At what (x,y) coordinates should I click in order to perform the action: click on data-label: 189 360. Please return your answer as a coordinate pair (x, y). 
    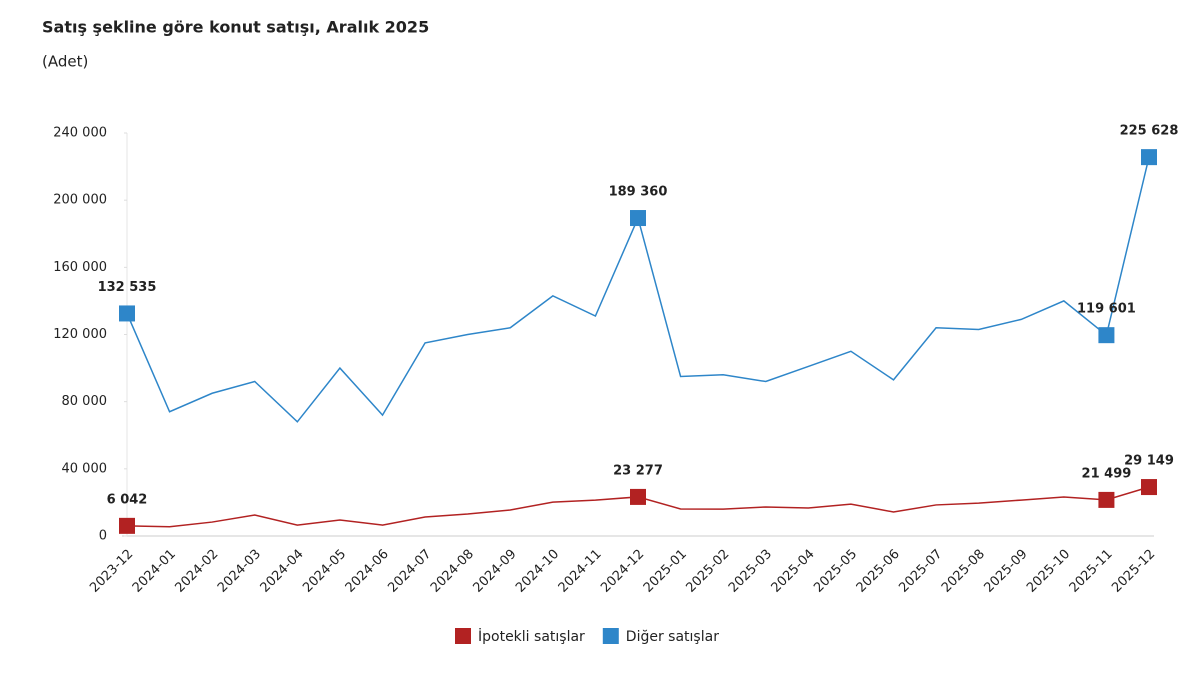
    Looking at the image, I should click on (638, 192).